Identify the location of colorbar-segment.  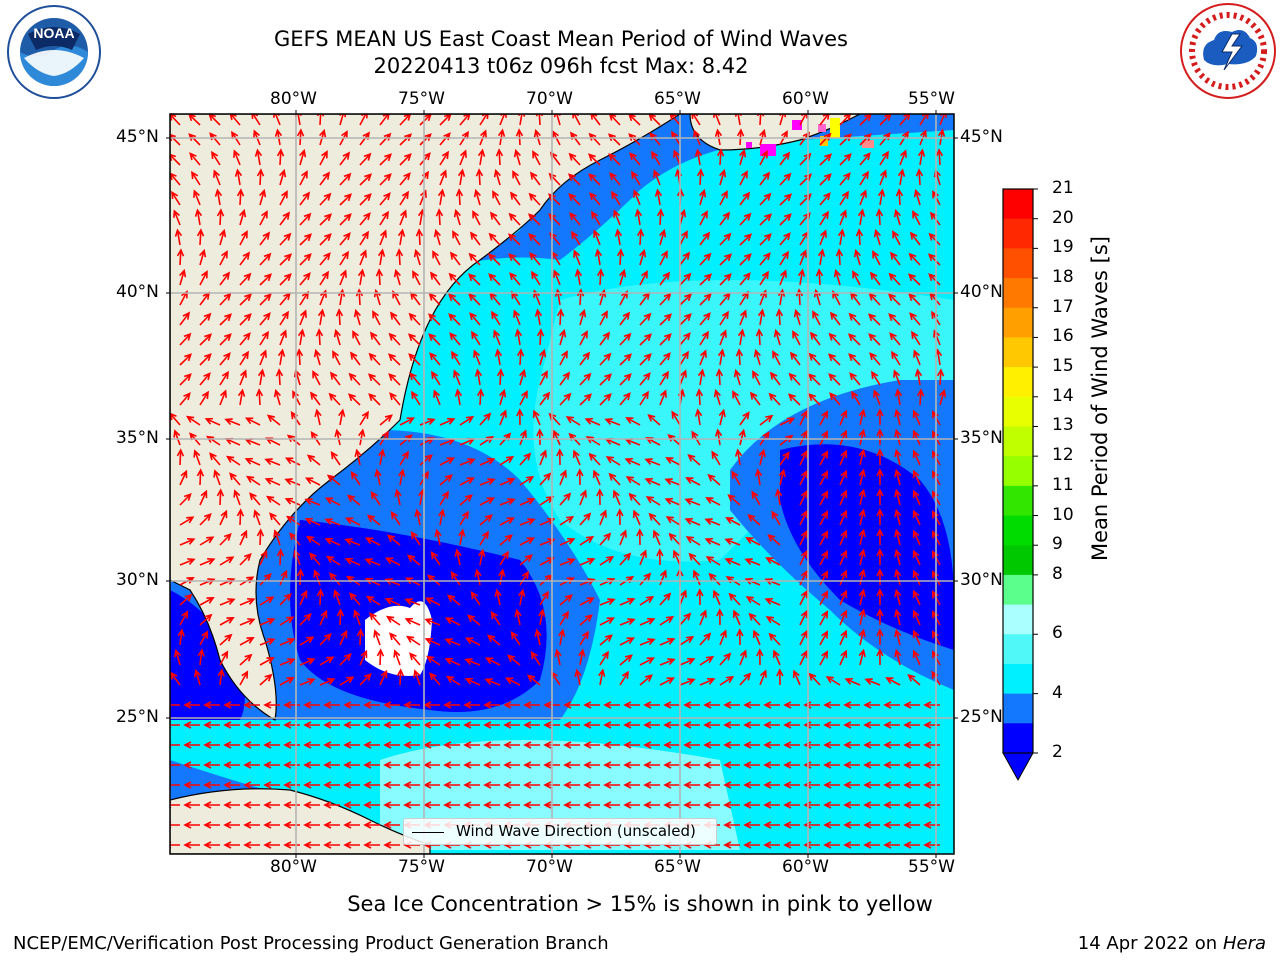
(1018, 738).